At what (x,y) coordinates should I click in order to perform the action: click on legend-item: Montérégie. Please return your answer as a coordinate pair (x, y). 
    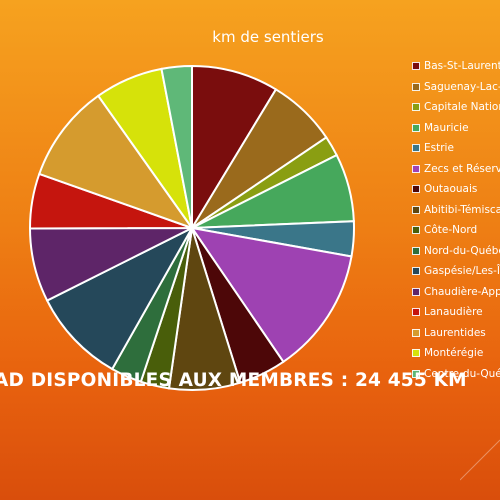
    Looking at the image, I should click on (456, 353).